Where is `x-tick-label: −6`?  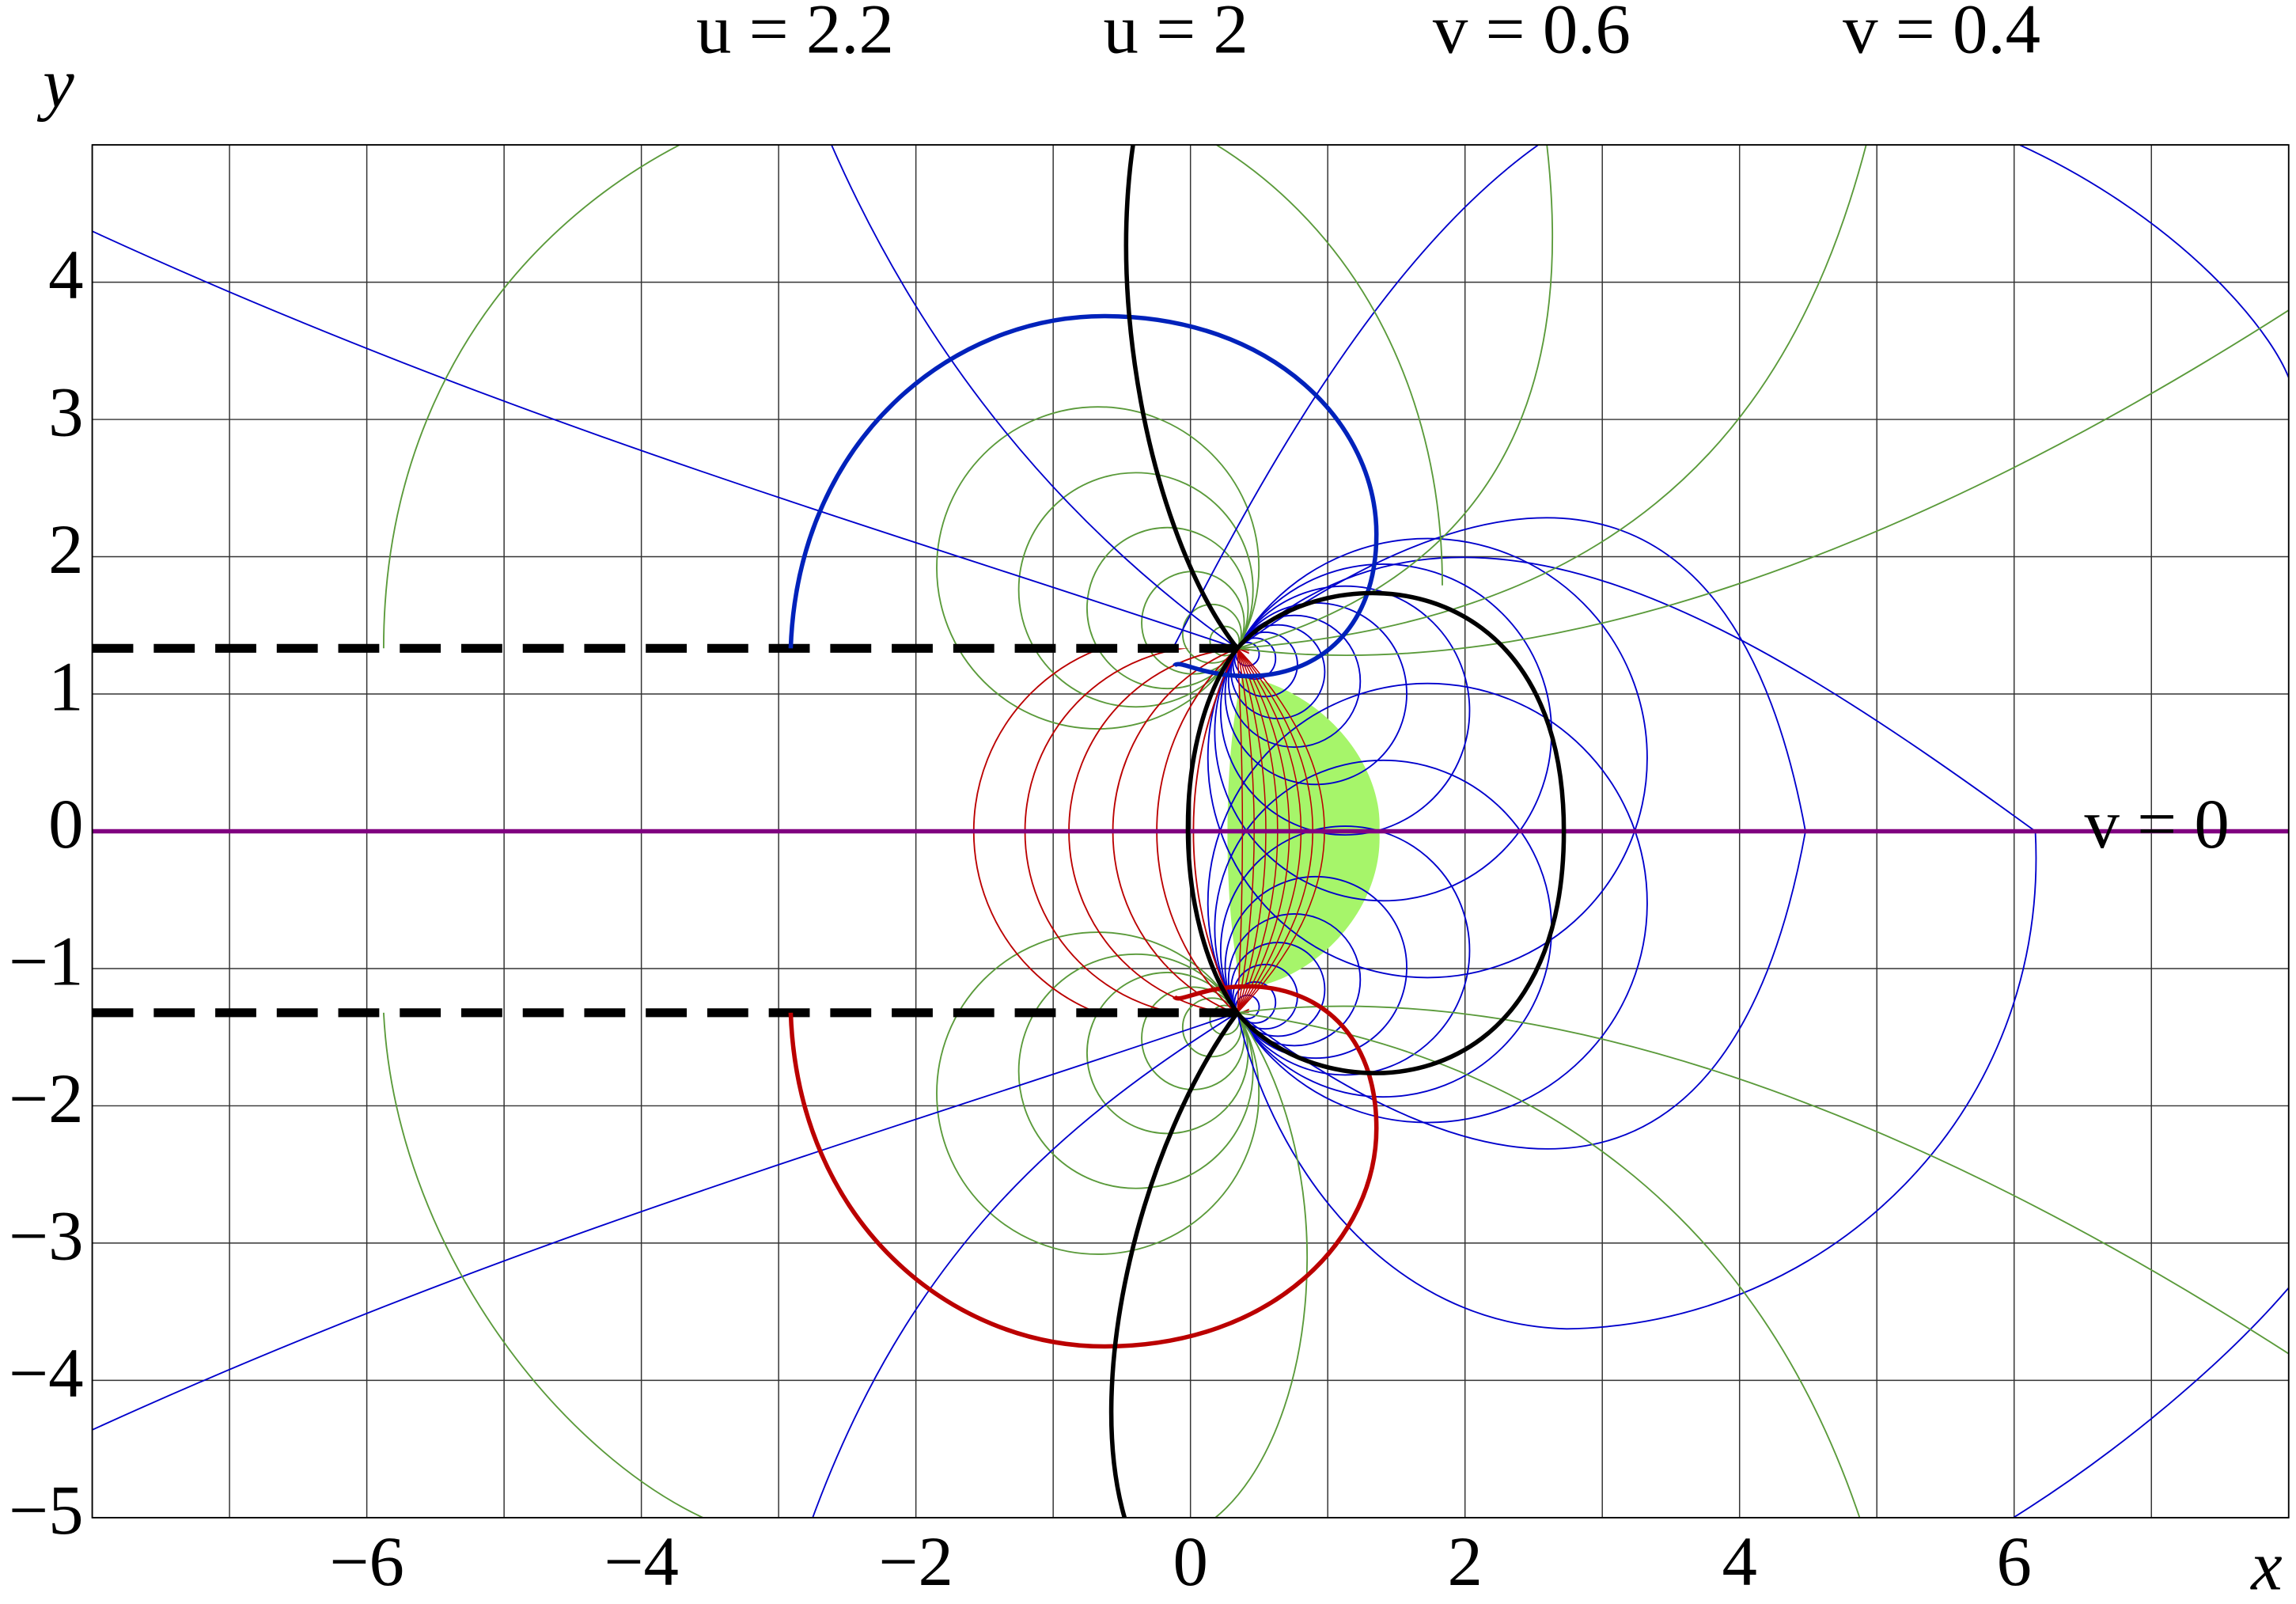 x-tick-label: −6 is located at coordinates (367, 1562).